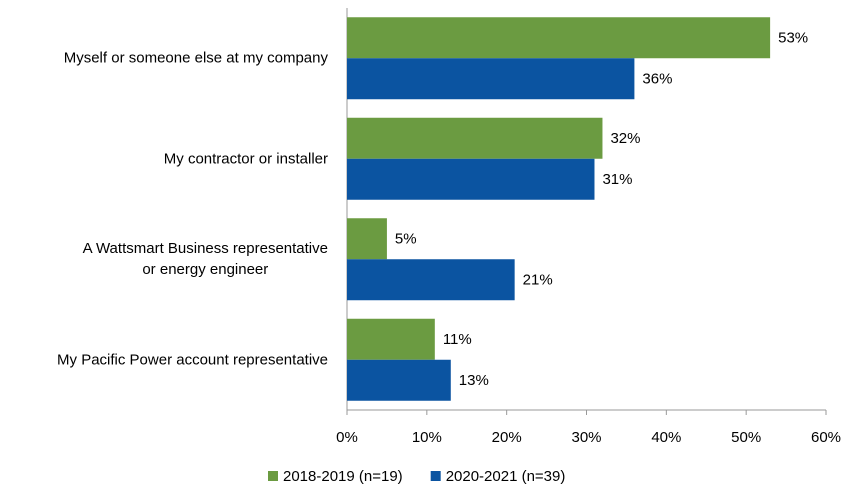 This screenshot has height=489, width=845. I want to click on category-label: My contractor or installer, so click(245, 159).